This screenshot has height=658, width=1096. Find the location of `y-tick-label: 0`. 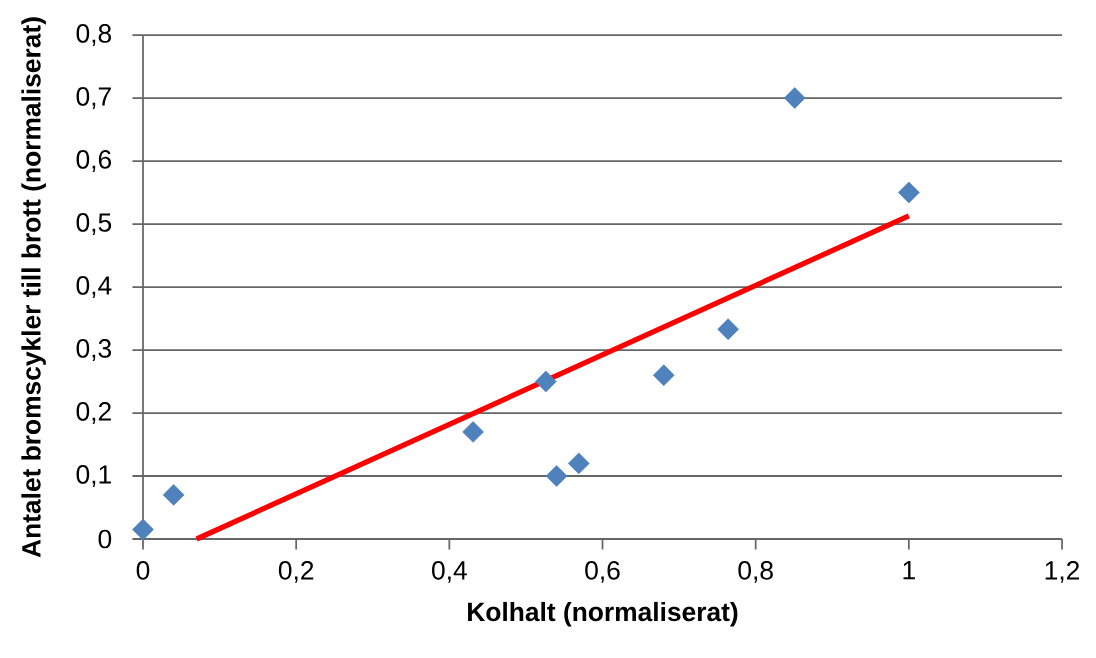

y-tick-label: 0 is located at coordinates (105, 539).